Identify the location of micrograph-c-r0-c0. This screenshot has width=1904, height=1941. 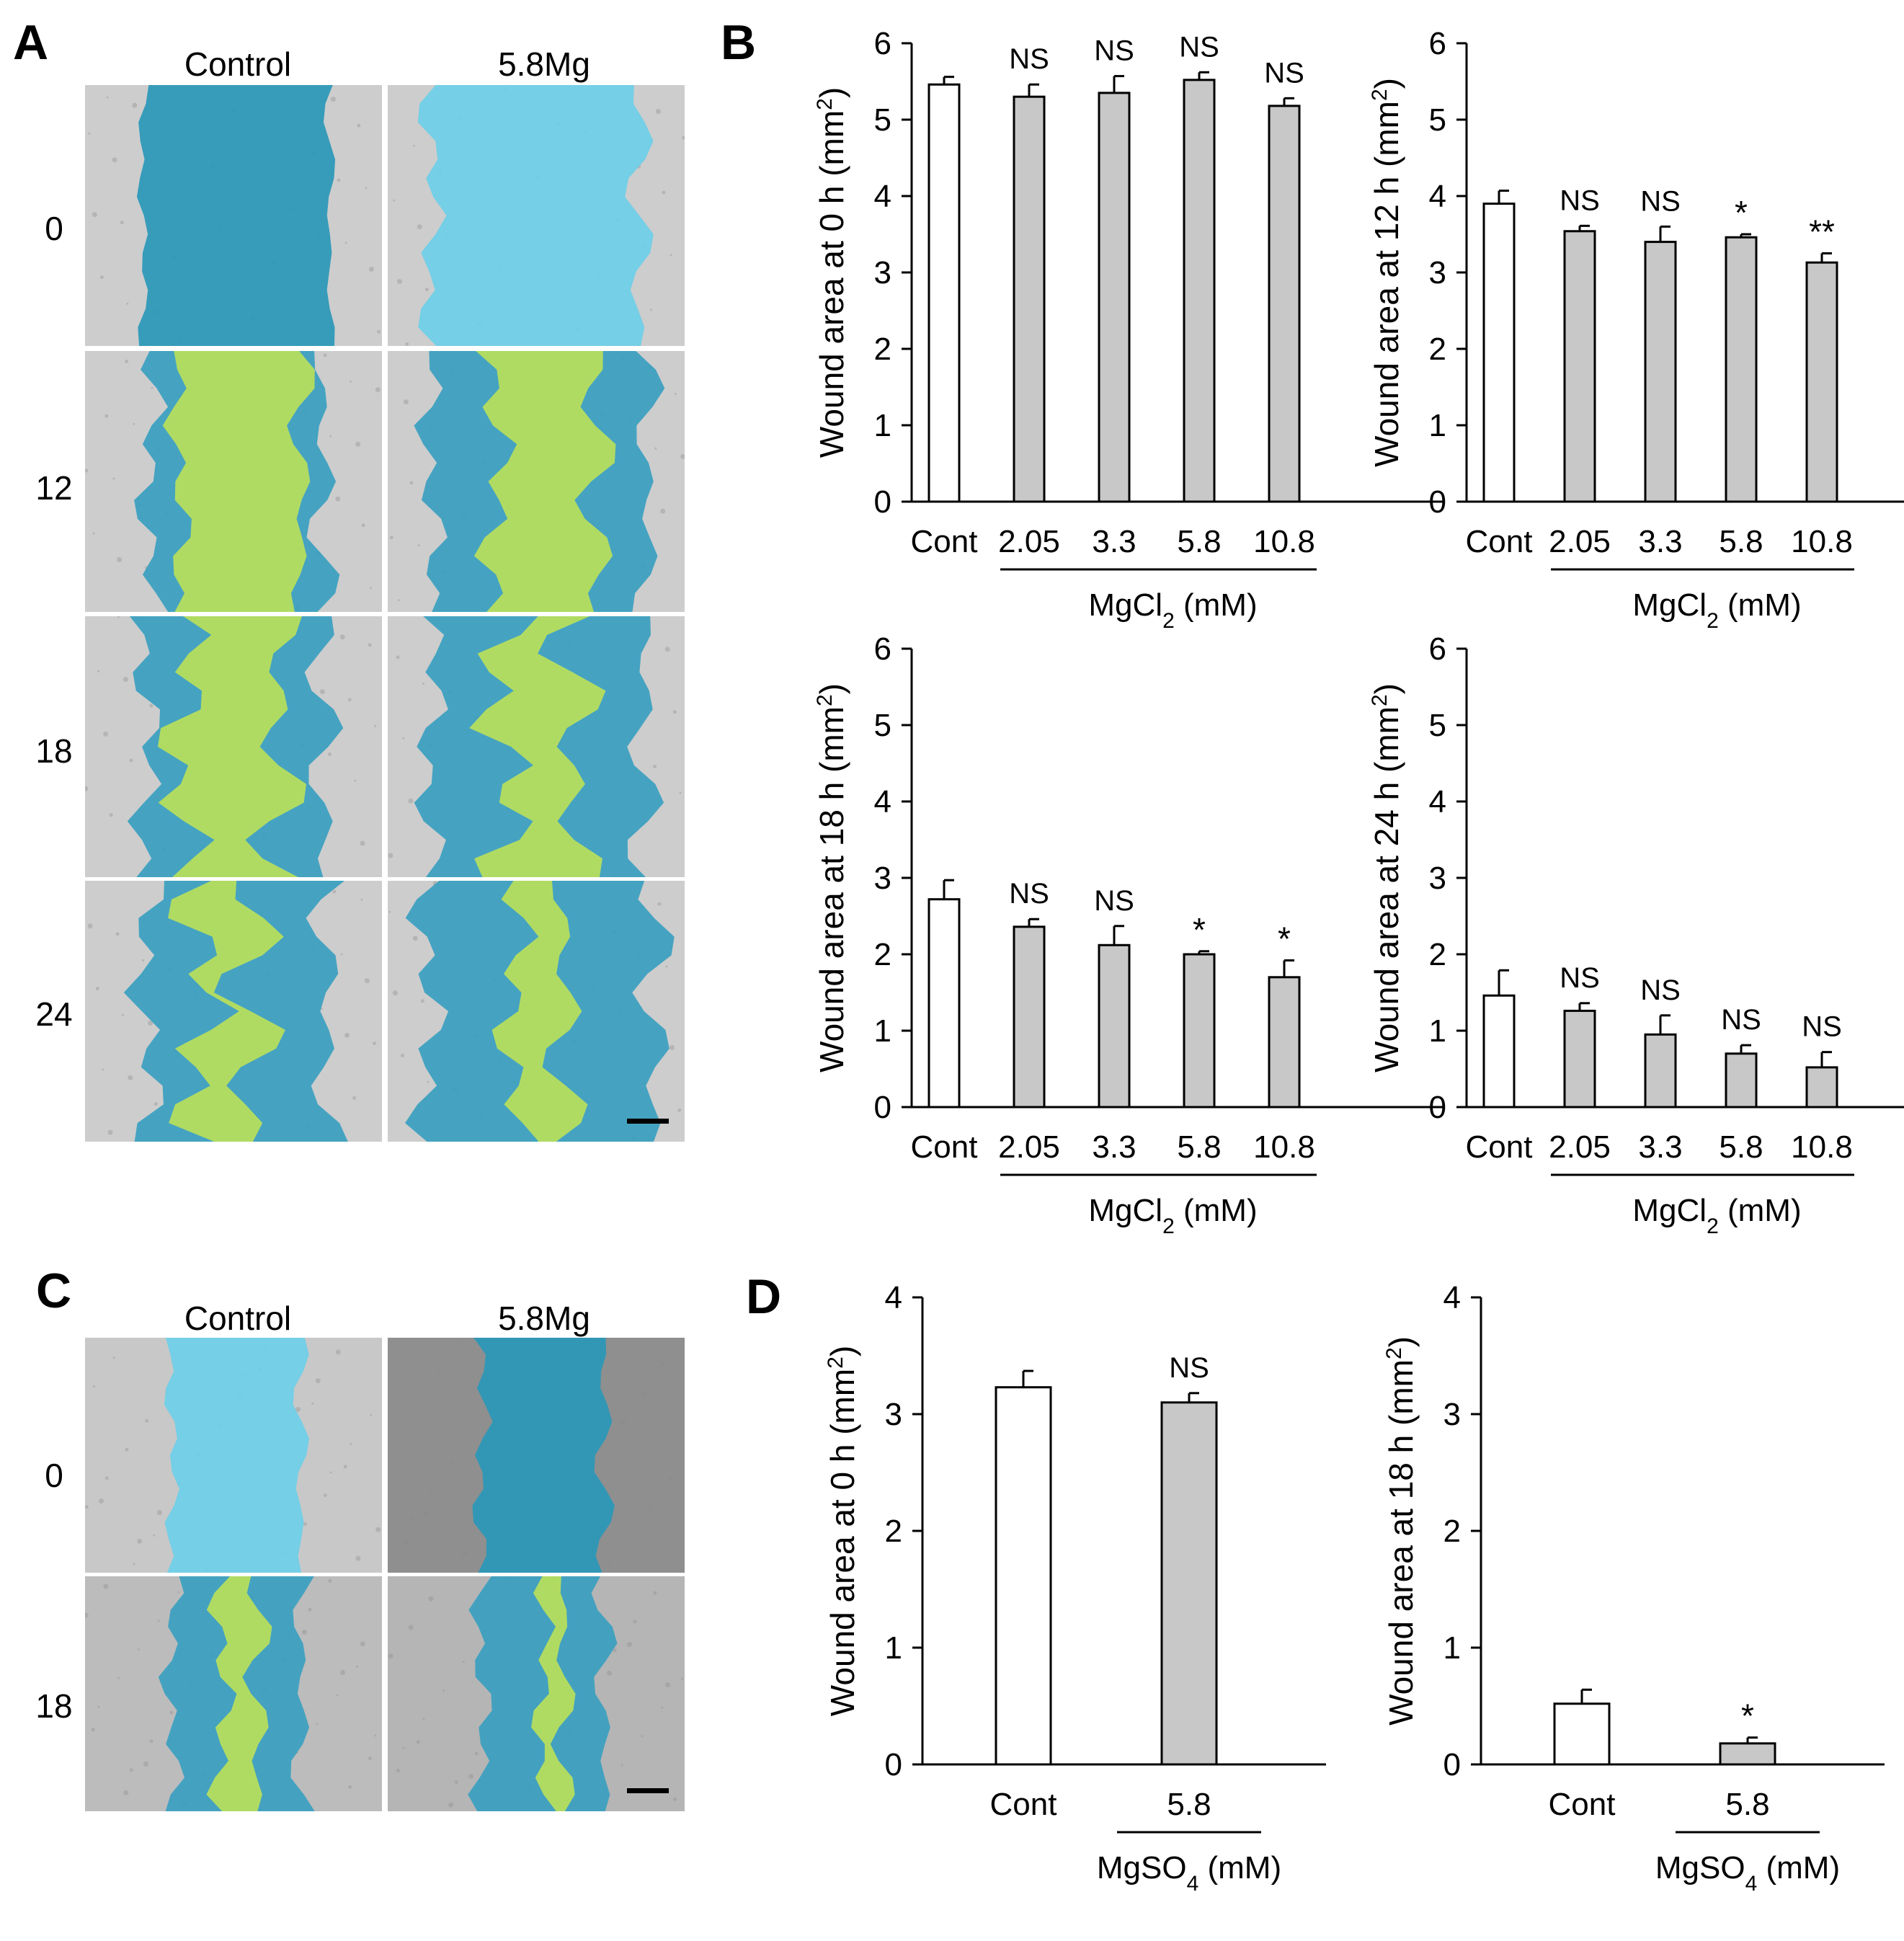
(233, 1455).